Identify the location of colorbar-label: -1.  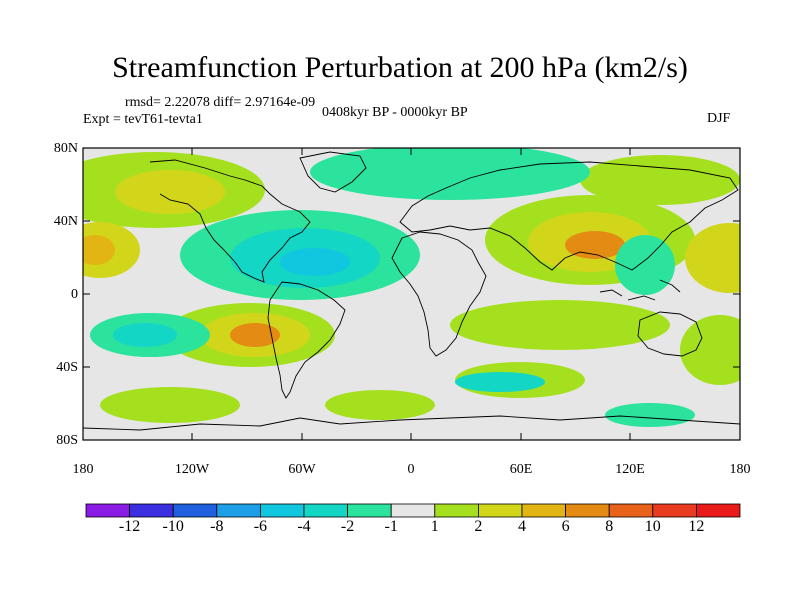
(391, 526).